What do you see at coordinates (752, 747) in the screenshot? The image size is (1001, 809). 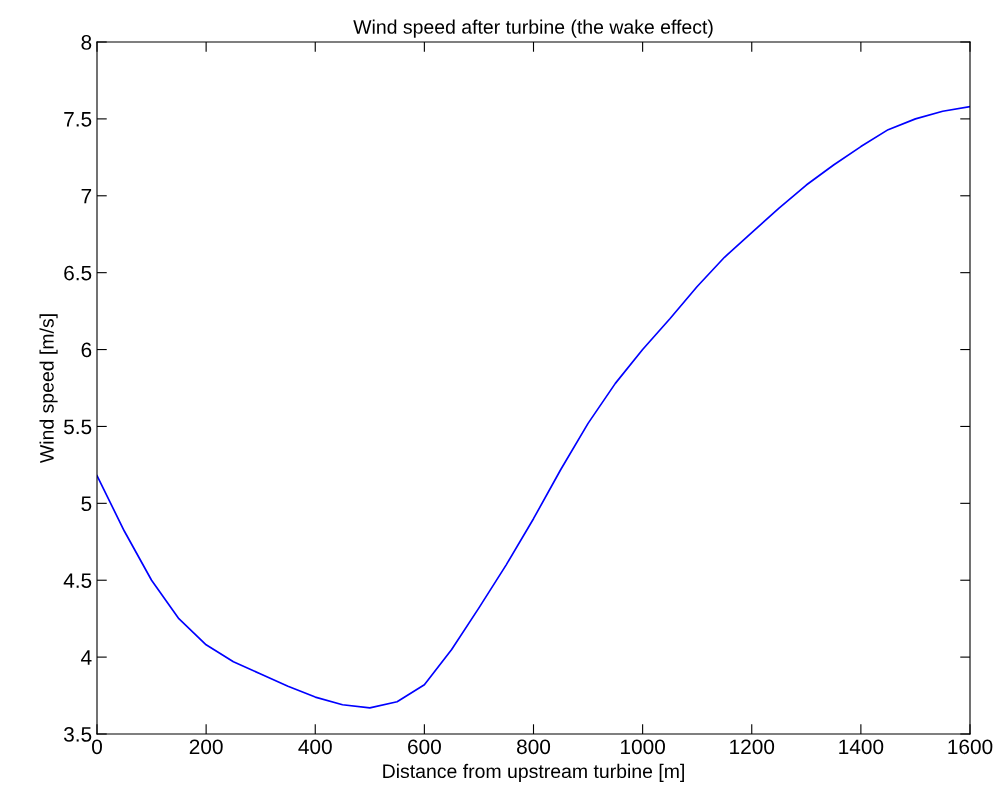 I see `x-tick-label: 1200` at bounding box center [752, 747].